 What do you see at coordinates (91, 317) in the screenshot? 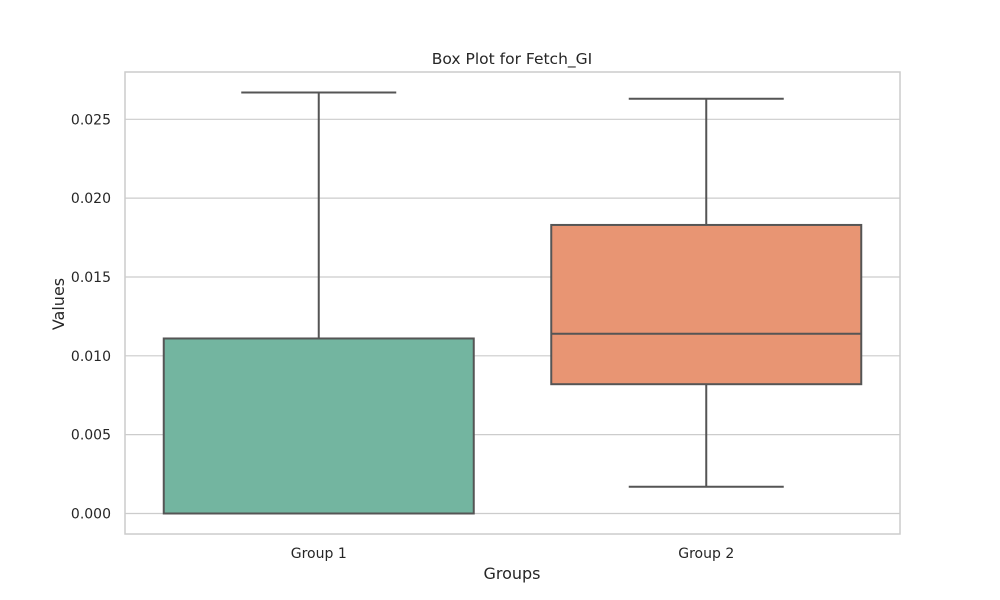
I see `y-tick-labels: 0.000 0.005 0.010 0.015 0.020 0.025` at bounding box center [91, 317].